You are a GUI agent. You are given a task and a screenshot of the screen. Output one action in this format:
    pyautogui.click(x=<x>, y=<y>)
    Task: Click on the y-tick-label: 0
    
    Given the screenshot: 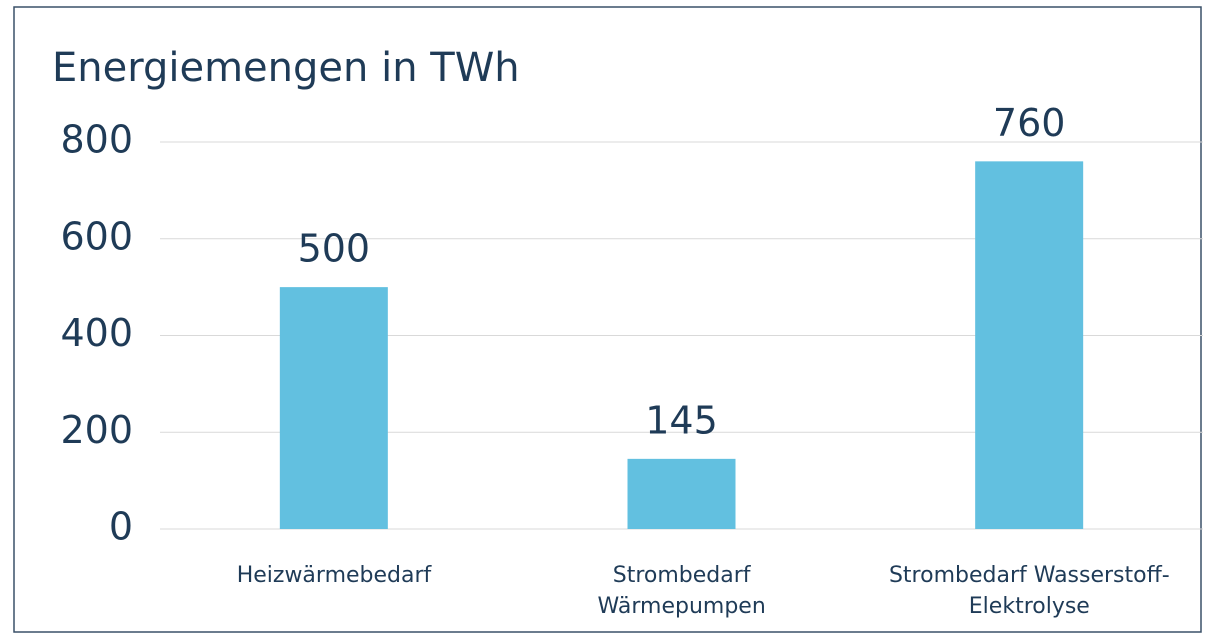 What is the action you would take?
    pyautogui.click(x=121, y=527)
    